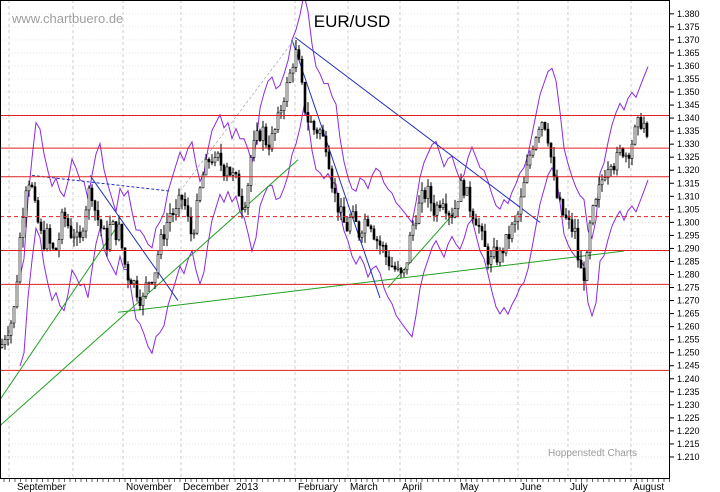 This screenshot has height=492, width=720. What do you see at coordinates (688, 92) in the screenshot?
I see `y-tick-label: 1.350` at bounding box center [688, 92].